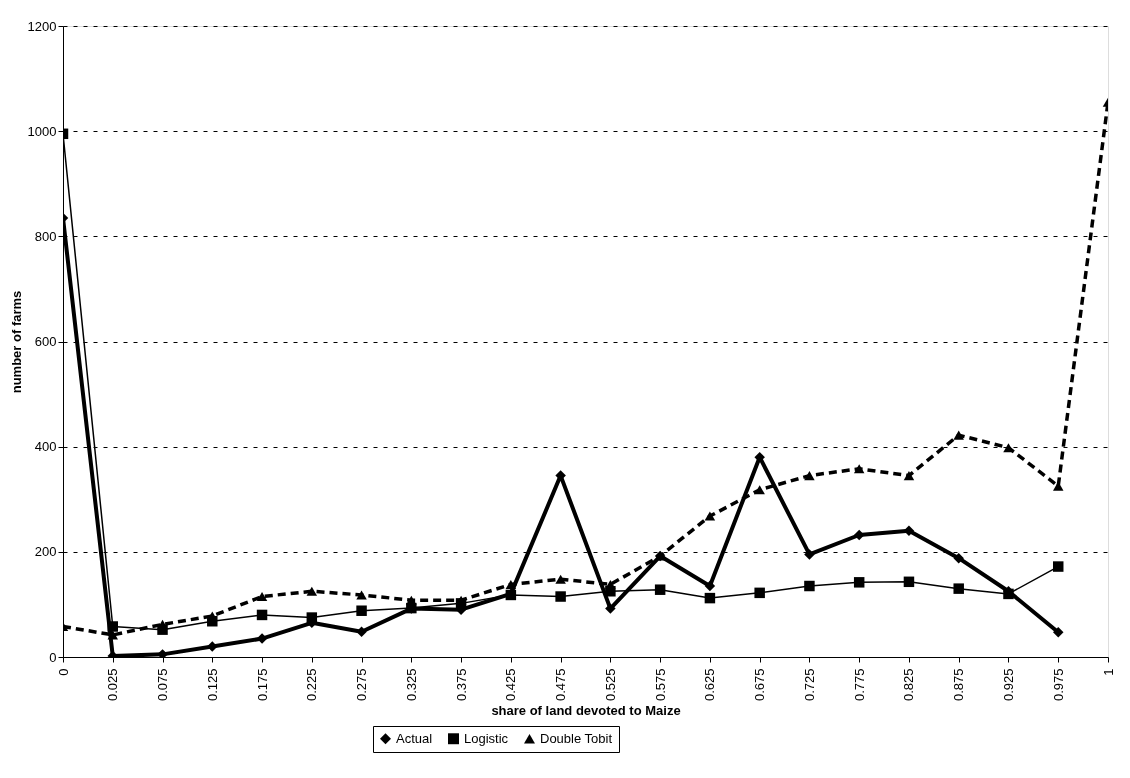 This screenshot has width=1130, height=778. Describe the element at coordinates (576, 738) in the screenshot. I see `legend-label: Double Tobit` at that location.